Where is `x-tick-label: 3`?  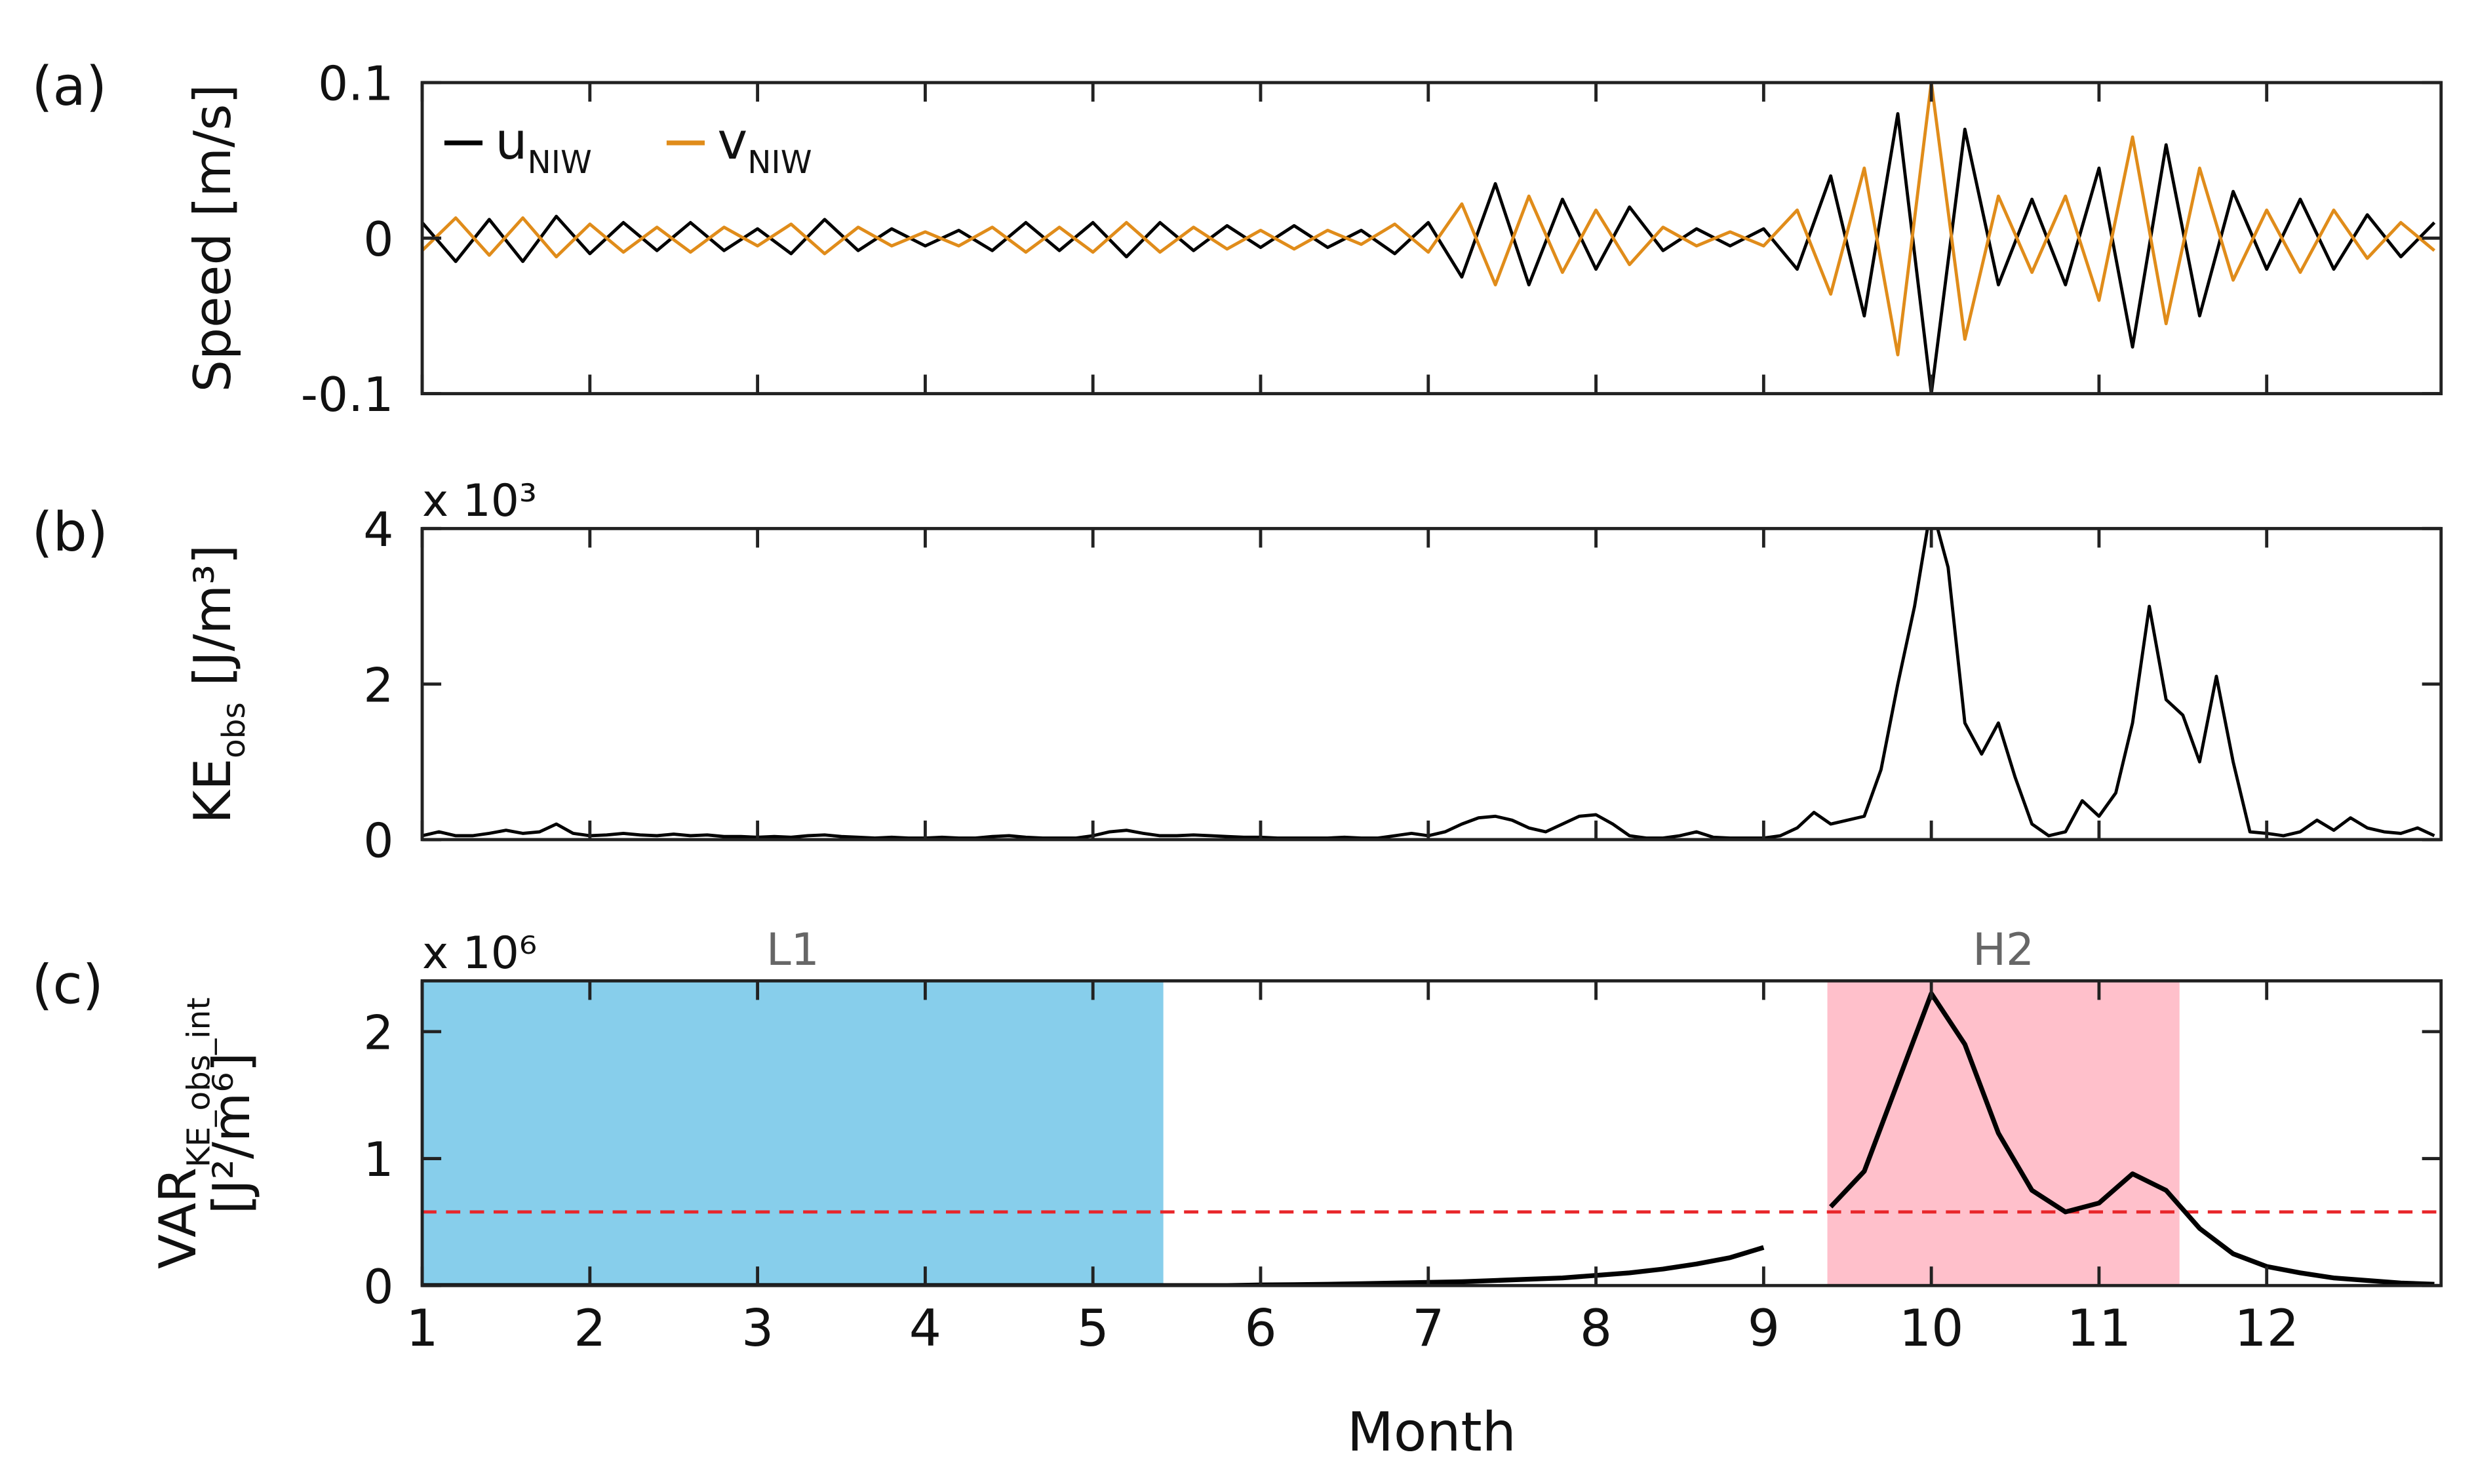
x-tick-label: 3 is located at coordinates (757, 1328).